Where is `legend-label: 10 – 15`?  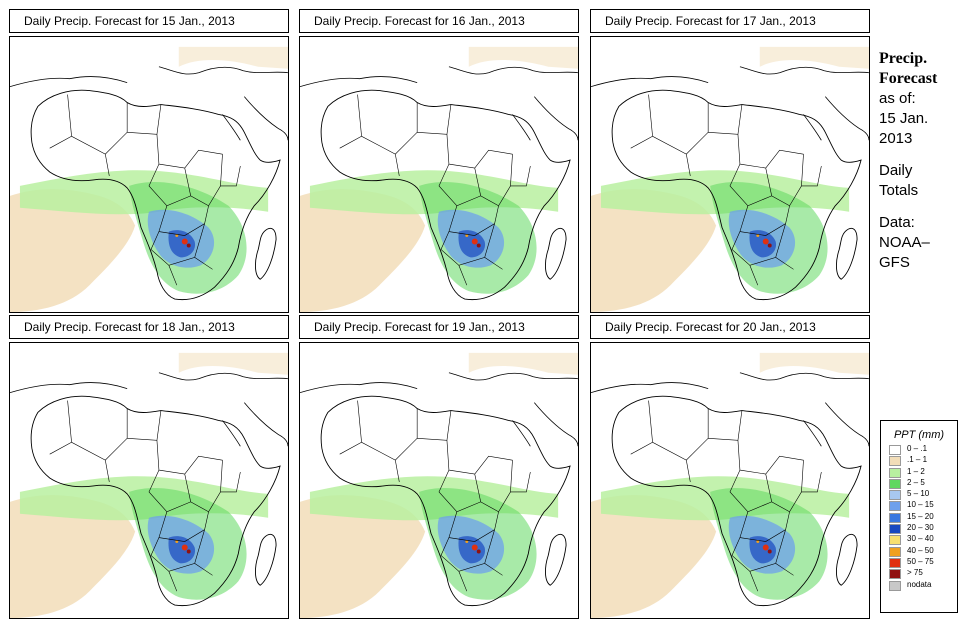 legend-label: 10 – 15 is located at coordinates (920, 505).